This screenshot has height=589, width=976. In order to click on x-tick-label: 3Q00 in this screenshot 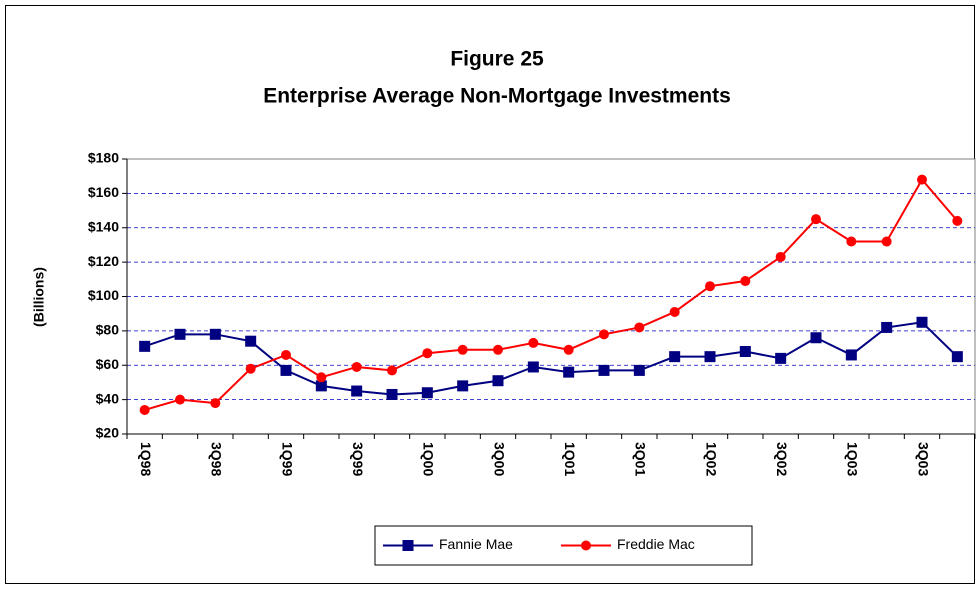, I will do `click(499, 459)`.